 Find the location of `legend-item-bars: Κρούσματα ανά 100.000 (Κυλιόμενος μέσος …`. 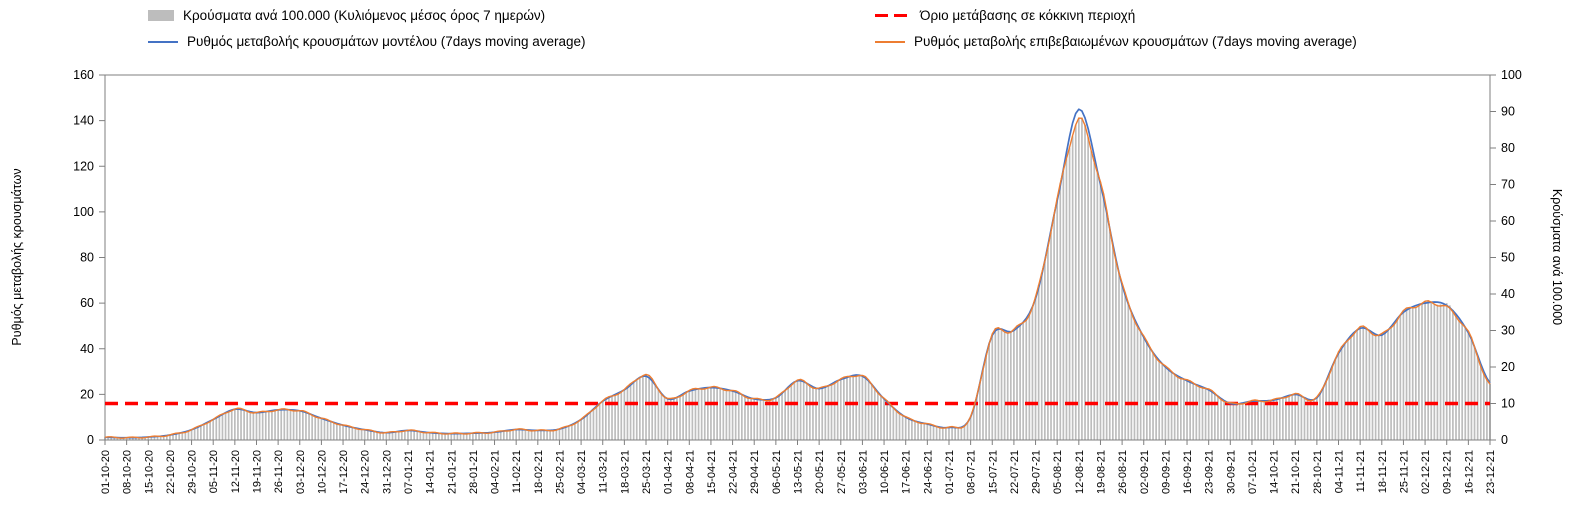

legend-item-bars: Κρούσματα ανά 100.000 (Κυλιόμενος μέσος … is located at coordinates (346, 15).